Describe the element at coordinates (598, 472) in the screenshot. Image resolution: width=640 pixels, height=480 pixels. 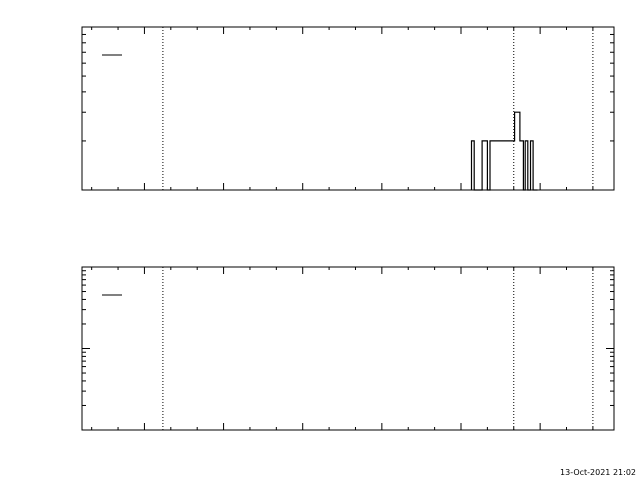
I see `generation-timestamp: 13-Oct-2021 21:02` at that location.